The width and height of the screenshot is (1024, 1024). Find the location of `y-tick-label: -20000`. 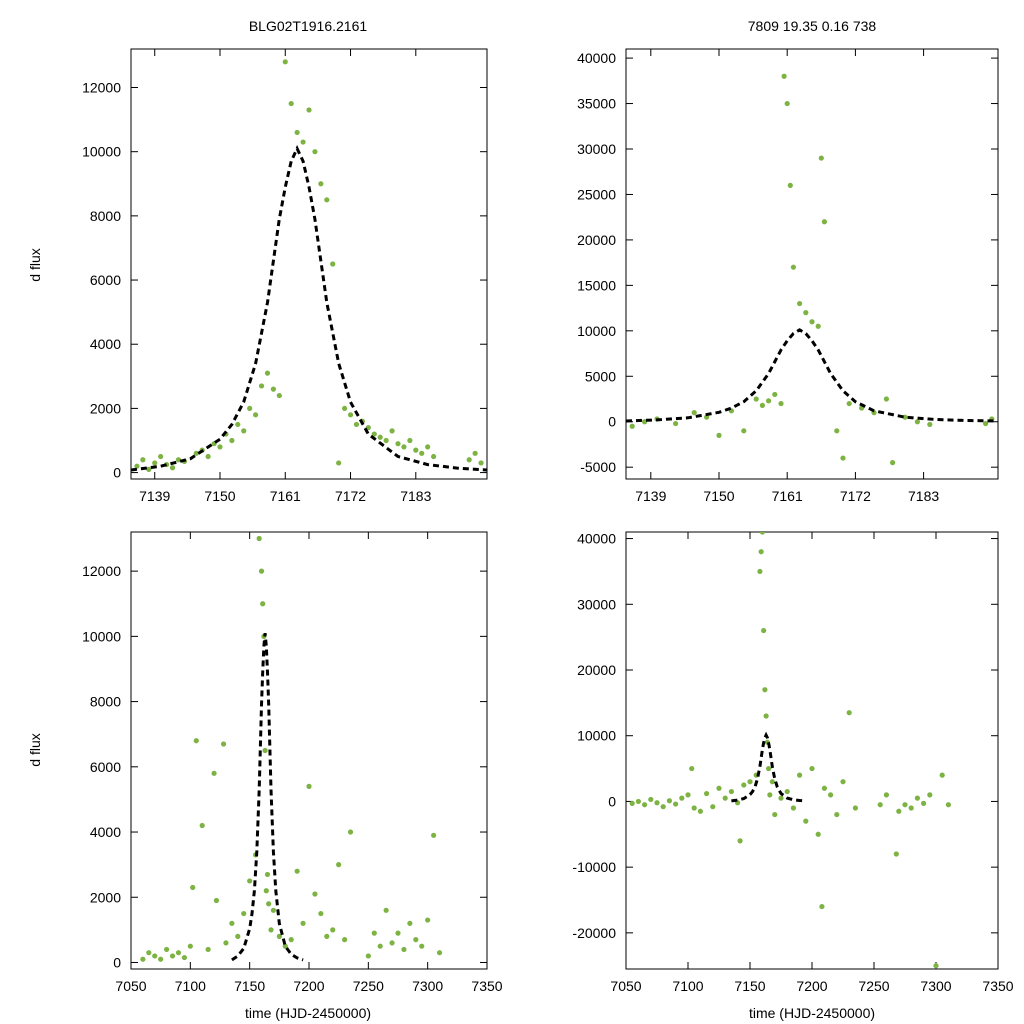

y-tick-label: -20000 is located at coordinates (594, 933).